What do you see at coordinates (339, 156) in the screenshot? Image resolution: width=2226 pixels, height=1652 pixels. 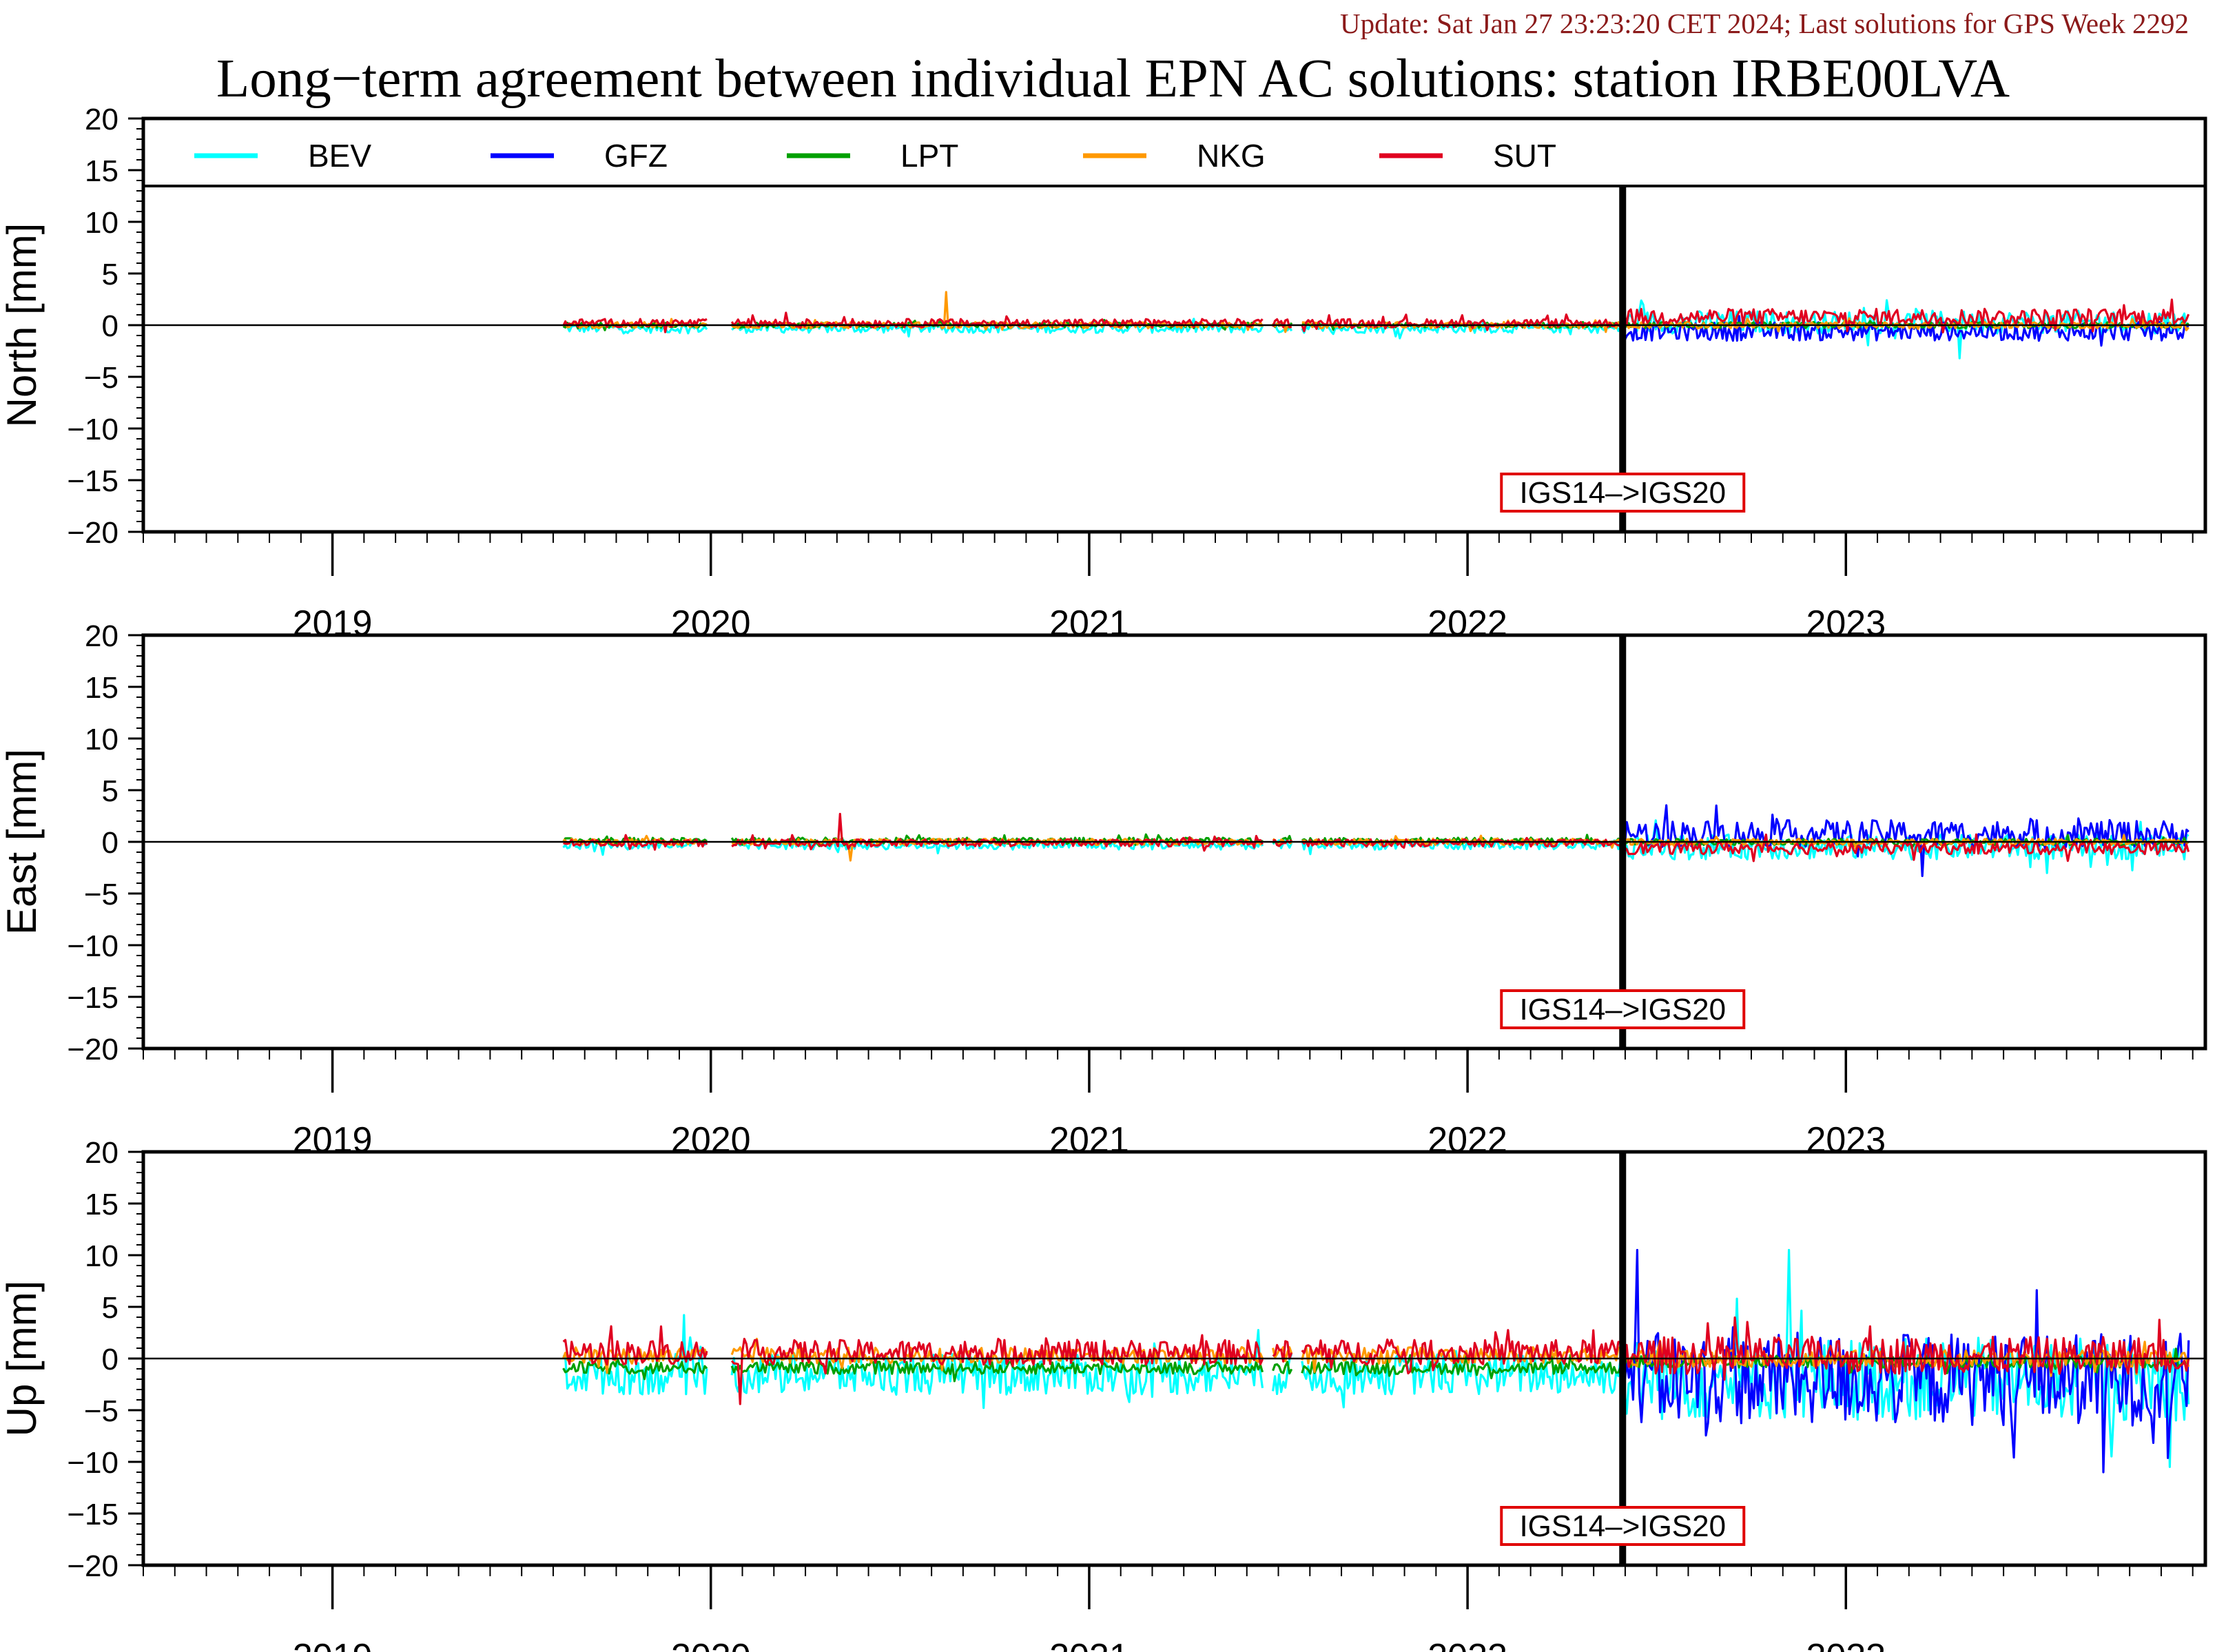 I see `legend-label-bev: BEV` at bounding box center [339, 156].